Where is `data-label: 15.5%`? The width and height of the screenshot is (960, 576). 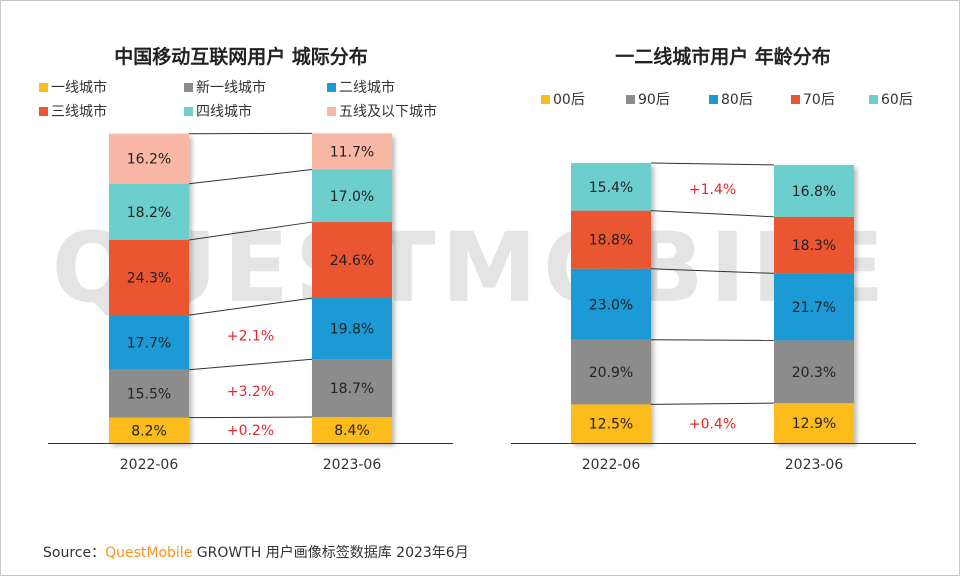
data-label: 15.5% is located at coordinates (149, 395).